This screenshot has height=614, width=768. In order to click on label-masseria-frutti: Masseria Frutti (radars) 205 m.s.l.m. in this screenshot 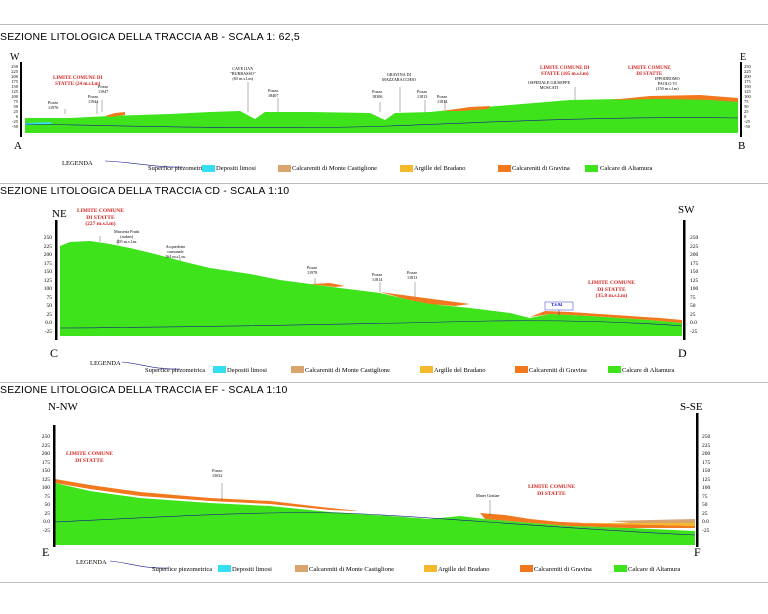, I will do `click(127, 236)`.